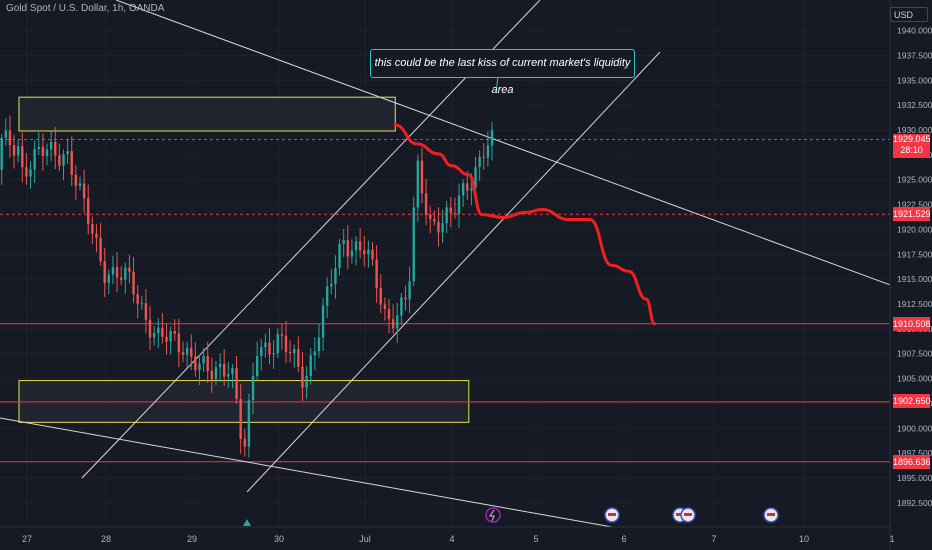 The width and height of the screenshot is (932, 550). What do you see at coordinates (713, 539) in the screenshot?
I see `x-tick-label: 7` at bounding box center [713, 539].